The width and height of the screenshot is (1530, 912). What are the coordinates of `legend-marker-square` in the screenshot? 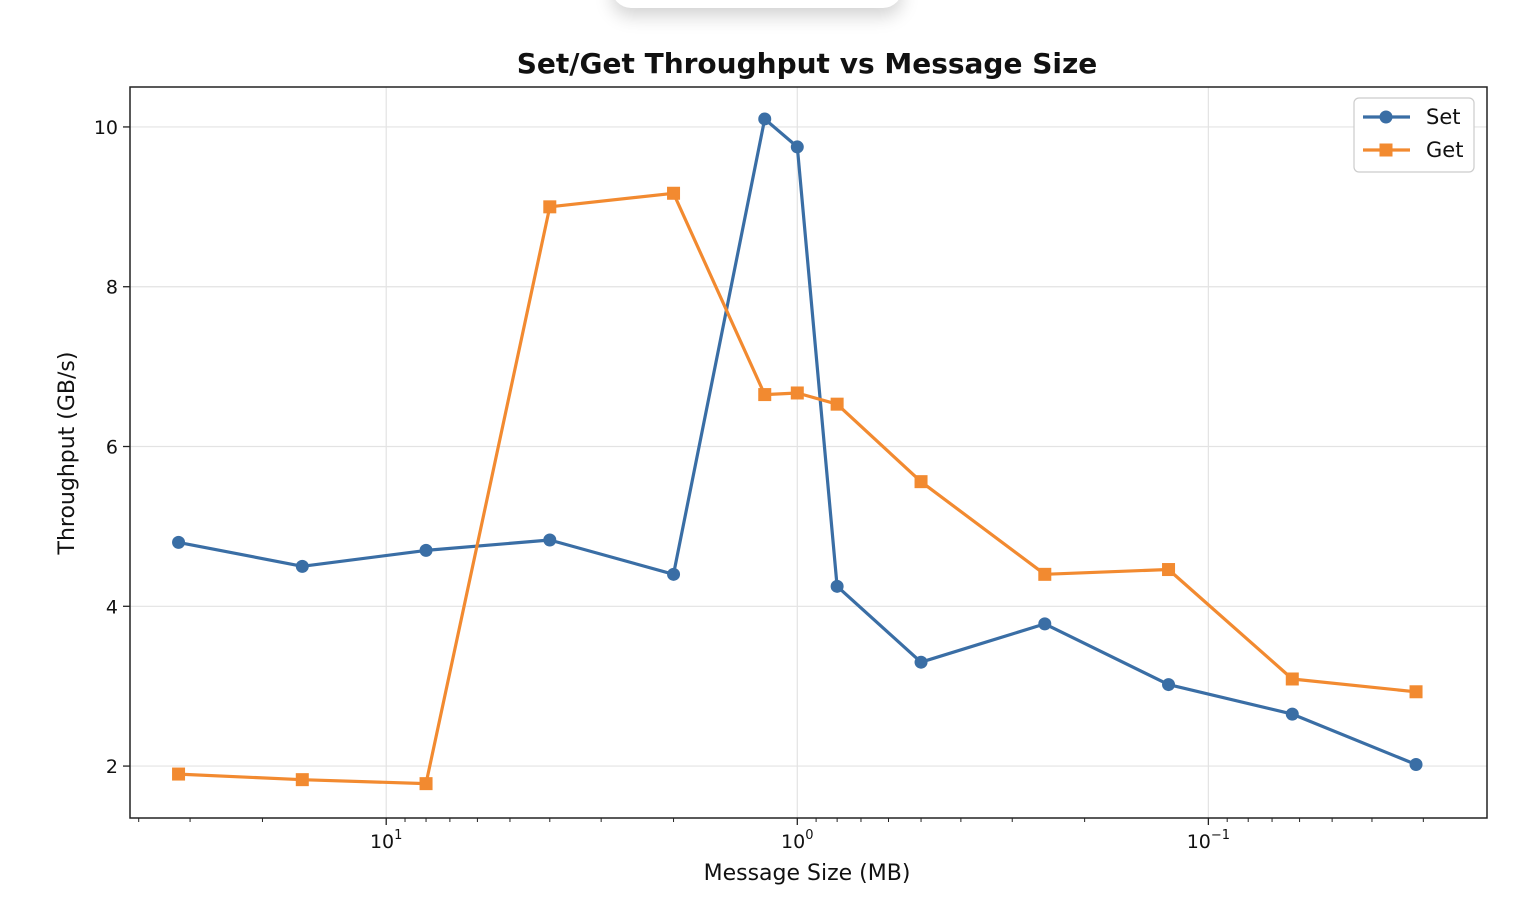 It's located at (1386, 150).